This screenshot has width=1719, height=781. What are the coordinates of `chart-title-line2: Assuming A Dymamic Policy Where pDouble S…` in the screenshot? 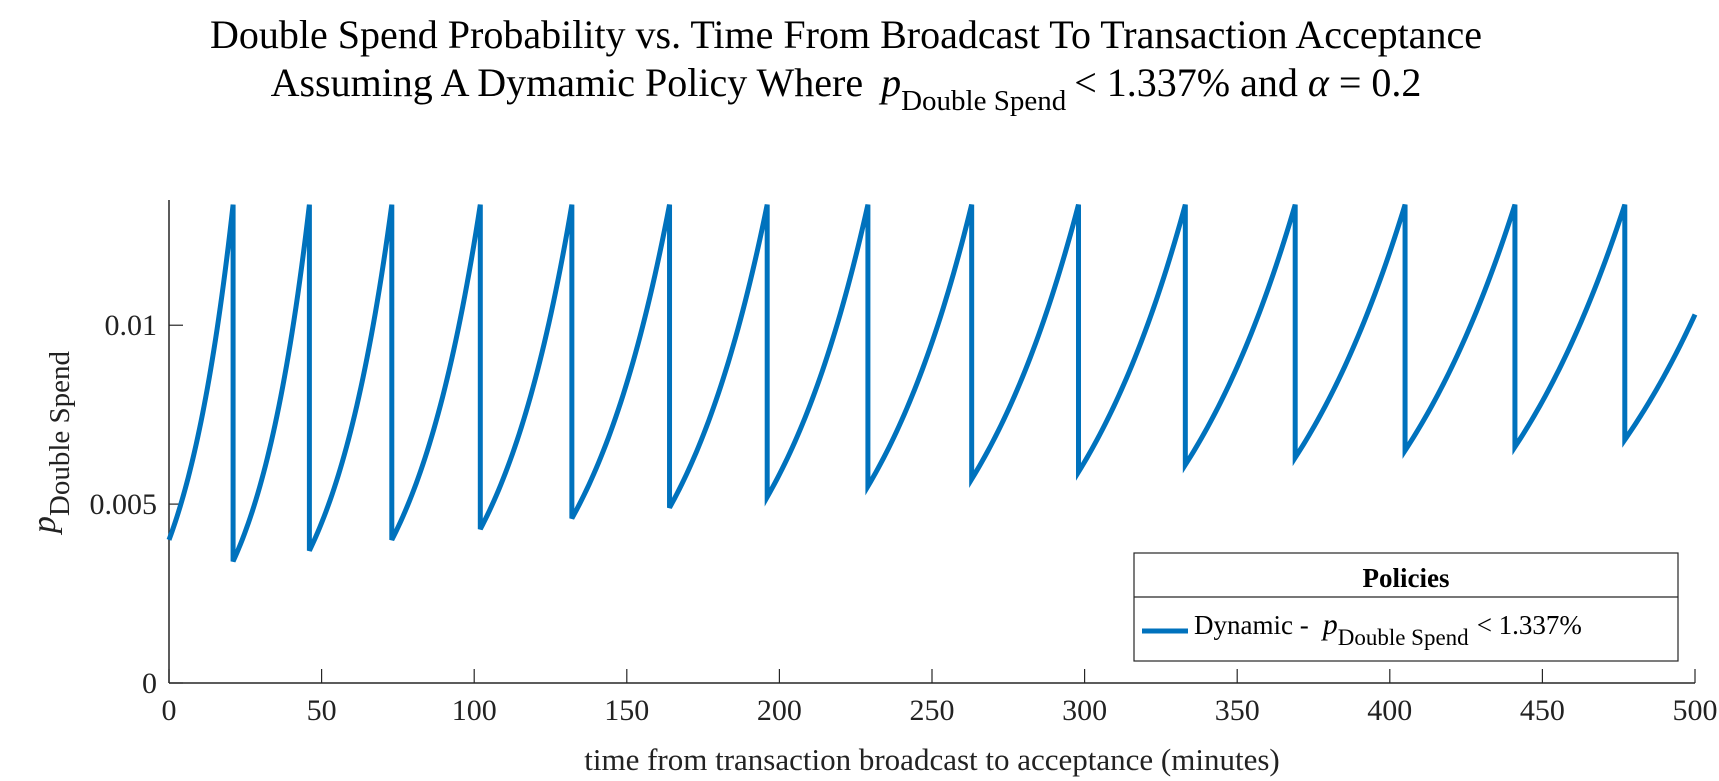 It's located at (846, 88).